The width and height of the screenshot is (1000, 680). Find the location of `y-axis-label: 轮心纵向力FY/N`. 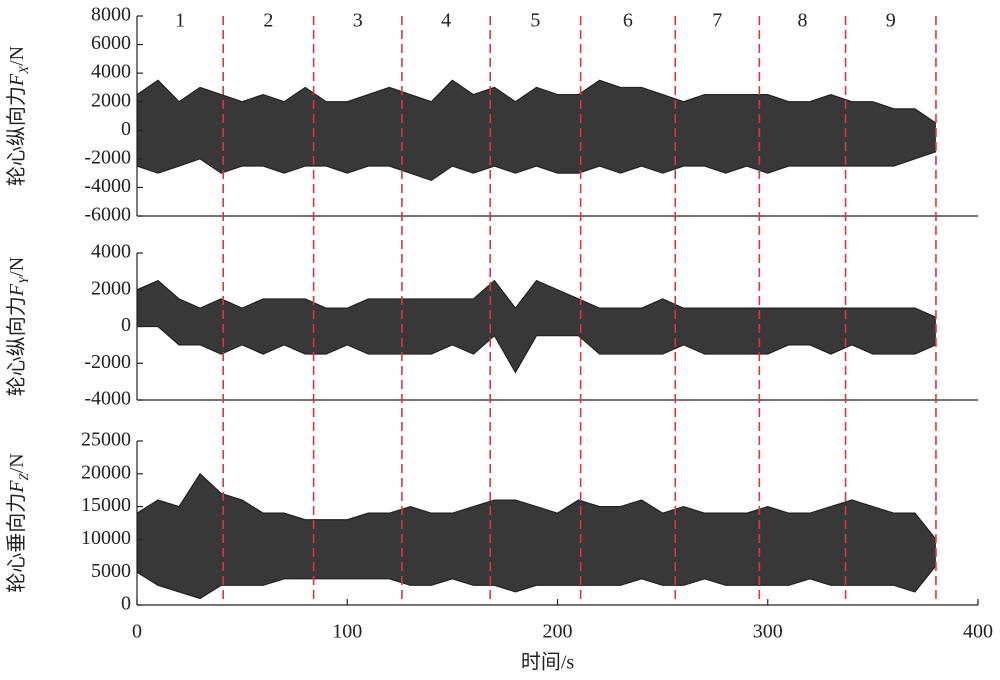

y-axis-label: 轮心纵向力FY/N is located at coordinates (18, 326).